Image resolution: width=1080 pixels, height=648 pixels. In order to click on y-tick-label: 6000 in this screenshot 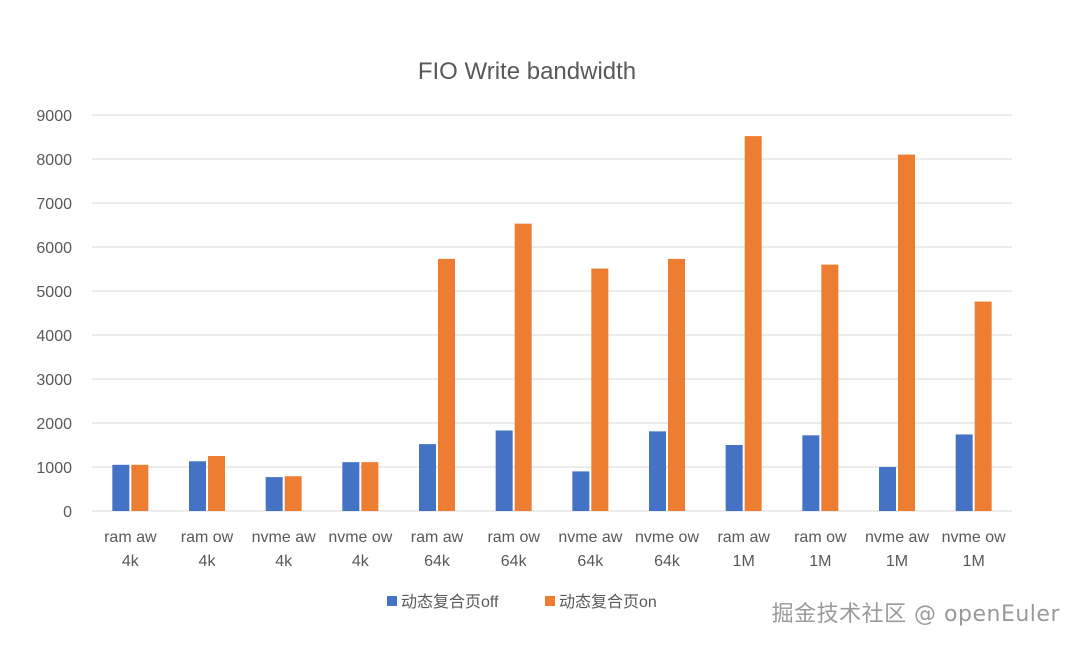, I will do `click(54, 248)`.